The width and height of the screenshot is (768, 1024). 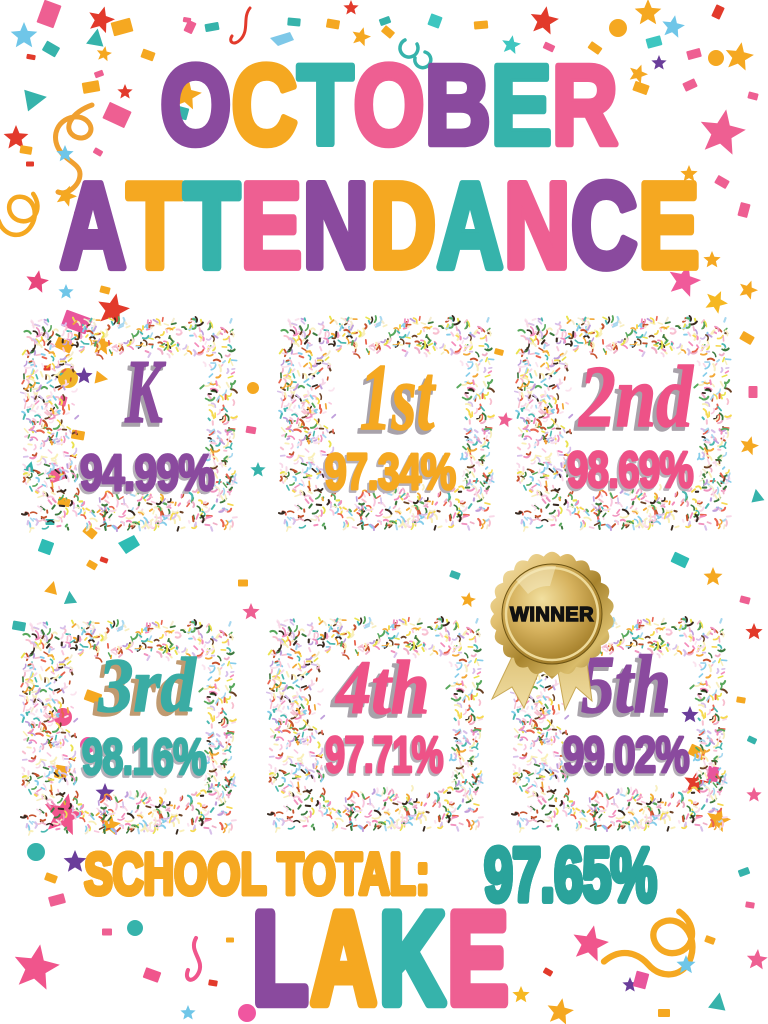 I want to click on svg-text: ATTENDANCE, so click(x=380, y=225).